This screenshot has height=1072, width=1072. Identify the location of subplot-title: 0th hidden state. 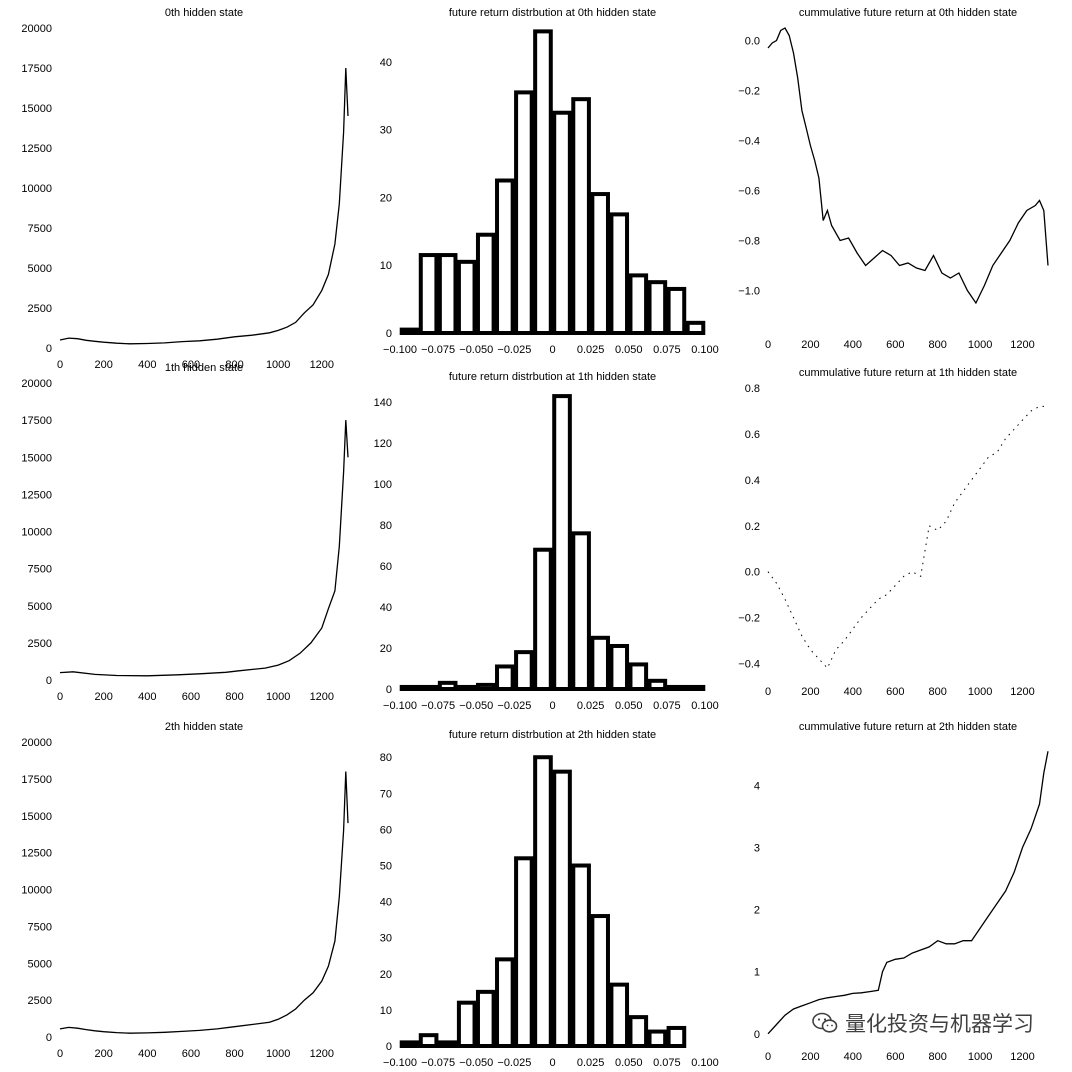
(204, 13).